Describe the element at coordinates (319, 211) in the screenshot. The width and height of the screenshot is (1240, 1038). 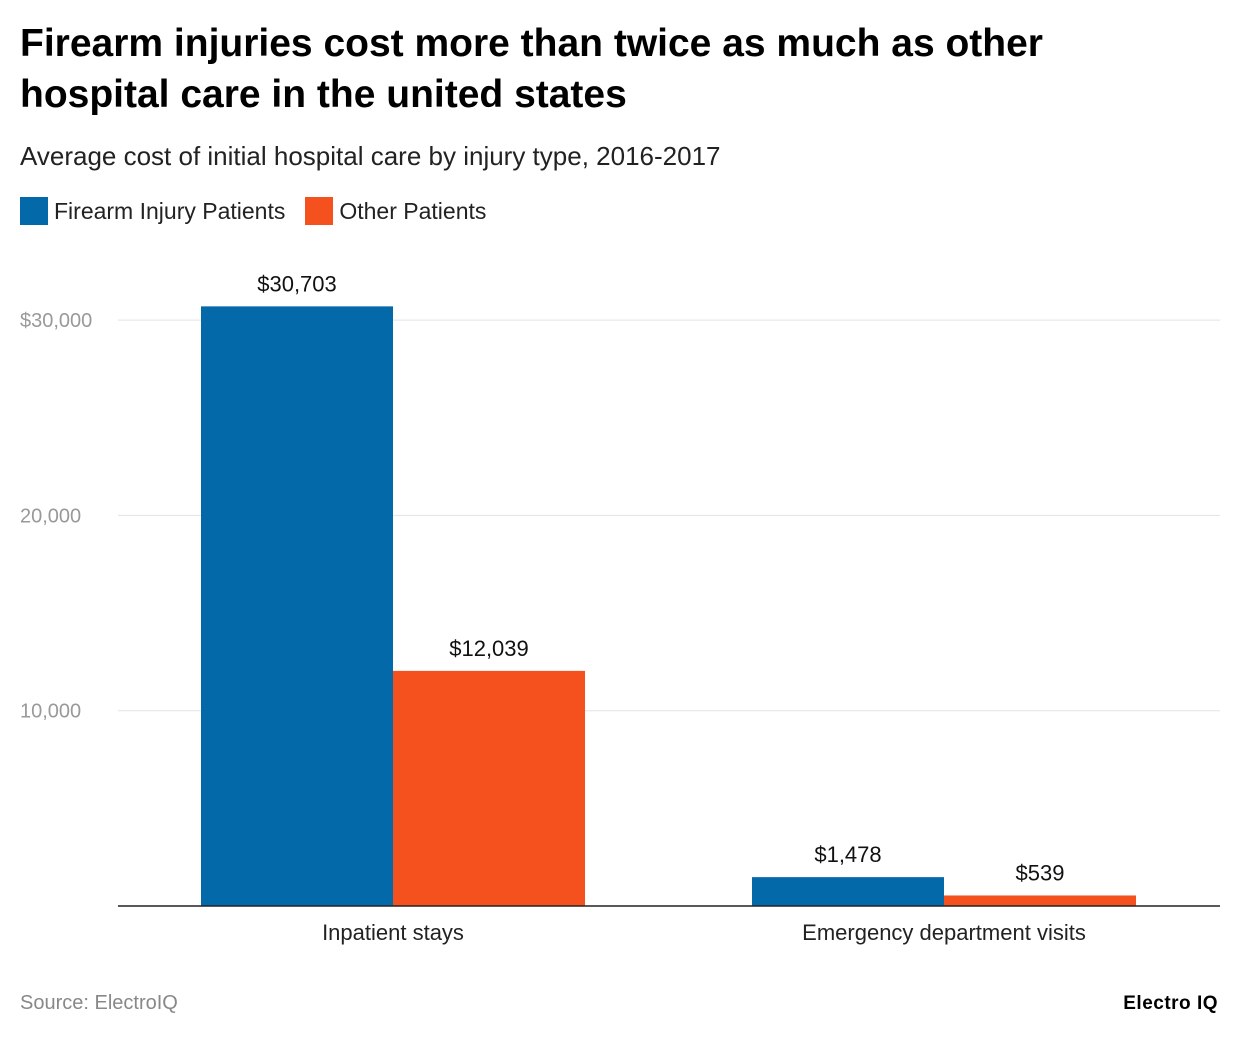
I see `legend-swatch-other` at that location.